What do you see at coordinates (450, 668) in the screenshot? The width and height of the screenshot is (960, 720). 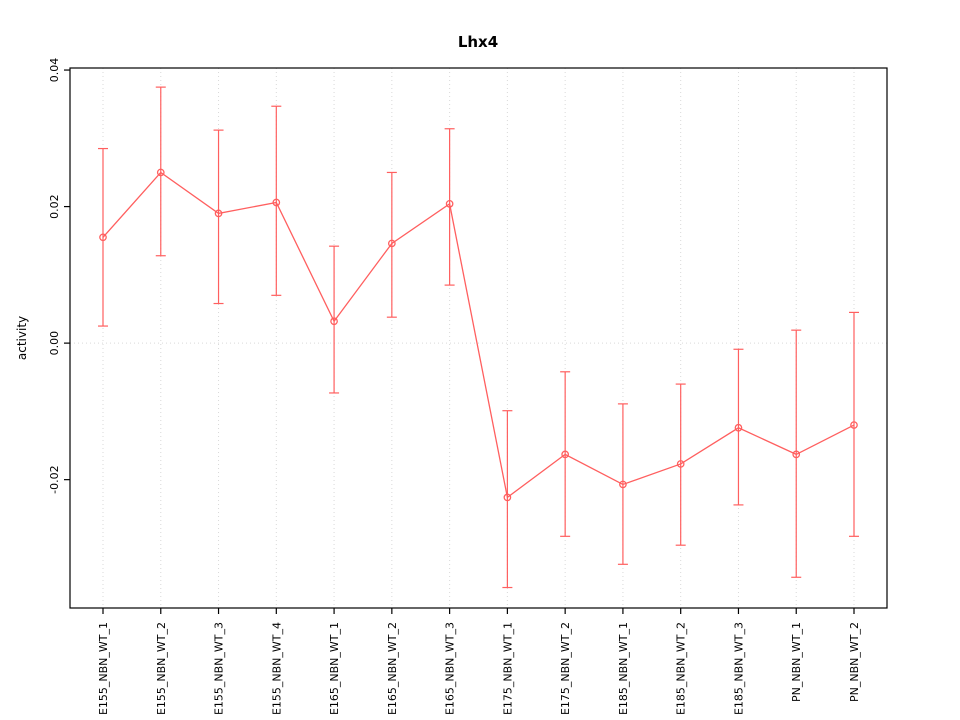 I see `x-tick-label: E165_NBN_WT_3` at bounding box center [450, 668].